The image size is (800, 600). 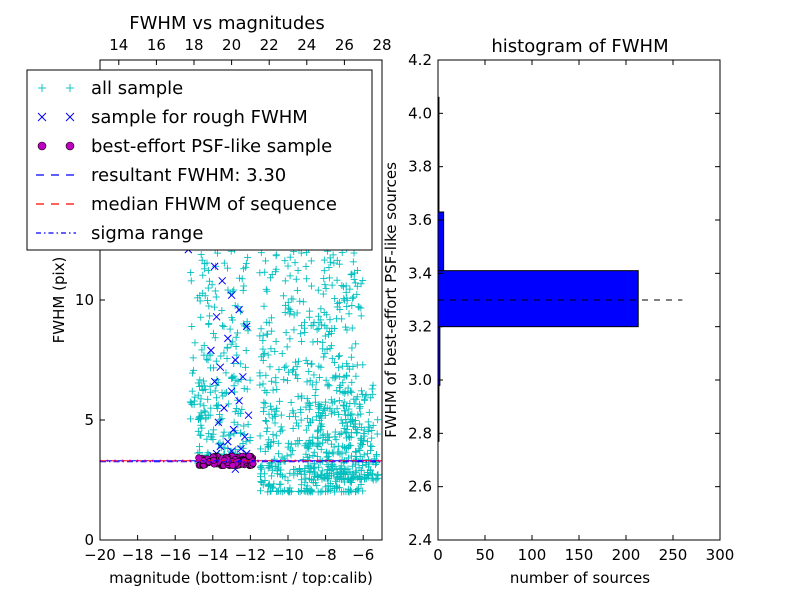 I want to click on legend-entry: median FHWM of sequence, so click(x=186, y=204).